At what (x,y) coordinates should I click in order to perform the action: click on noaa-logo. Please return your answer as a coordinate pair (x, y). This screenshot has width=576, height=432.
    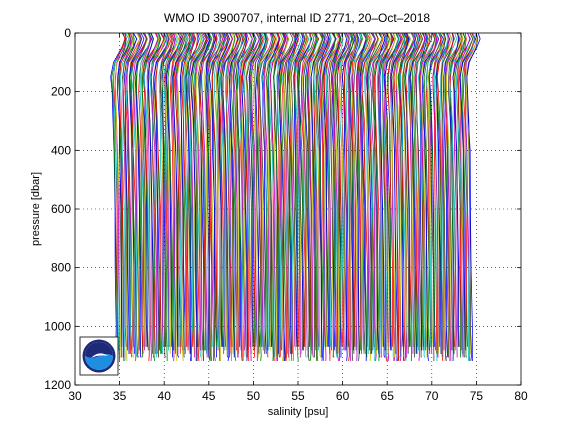
    Looking at the image, I should click on (99, 356).